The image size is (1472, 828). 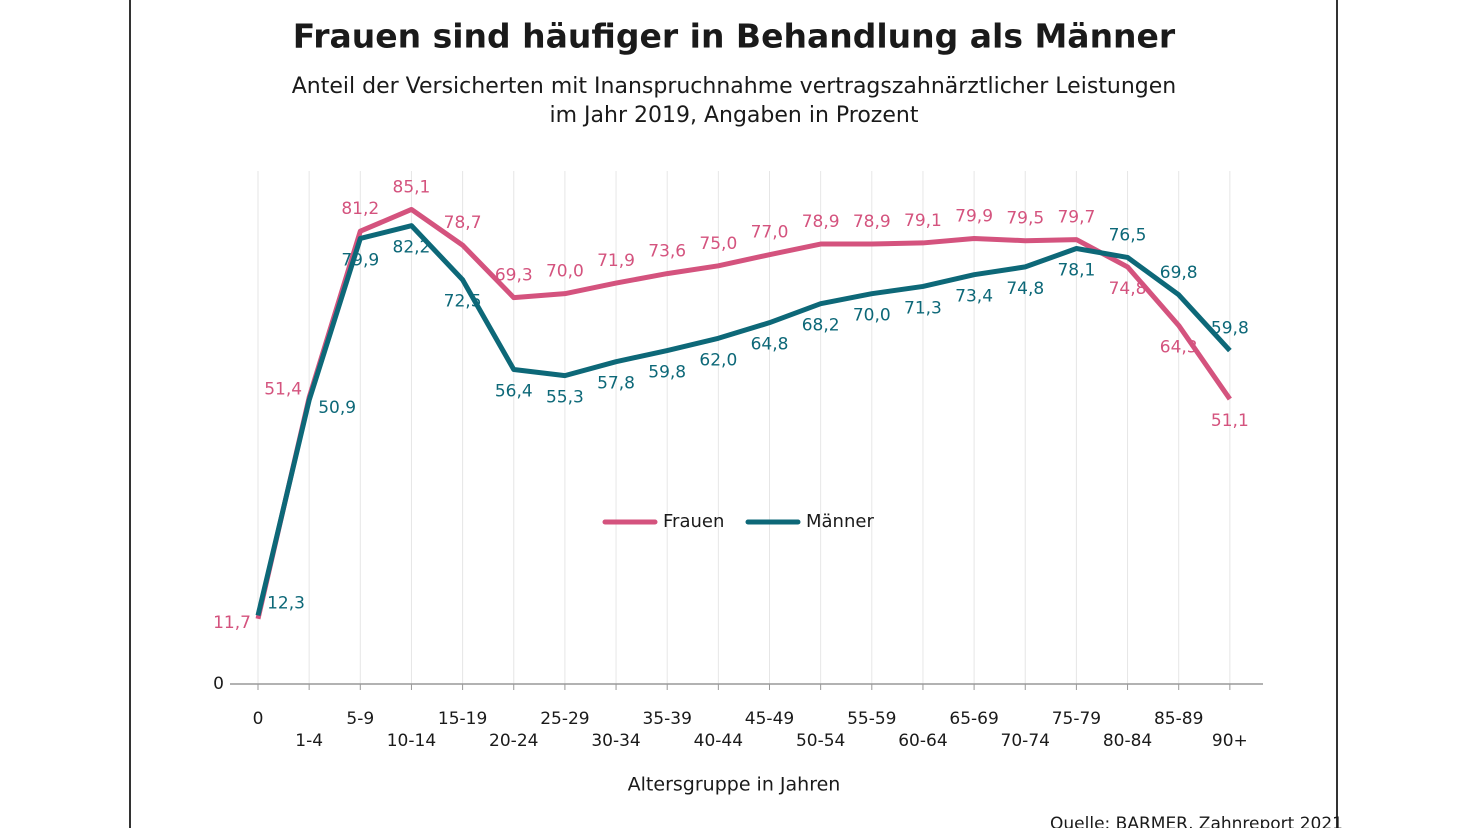 What do you see at coordinates (232, 623) in the screenshot?
I see `data-label: 11,7` at bounding box center [232, 623].